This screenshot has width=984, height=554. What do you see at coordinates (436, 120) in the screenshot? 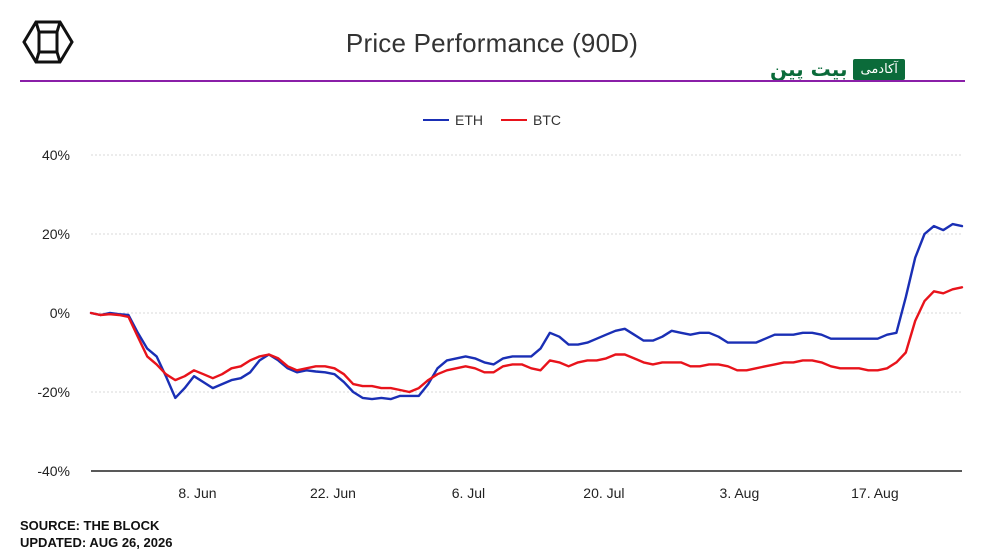
I see `legend-swatch-eth` at bounding box center [436, 120].